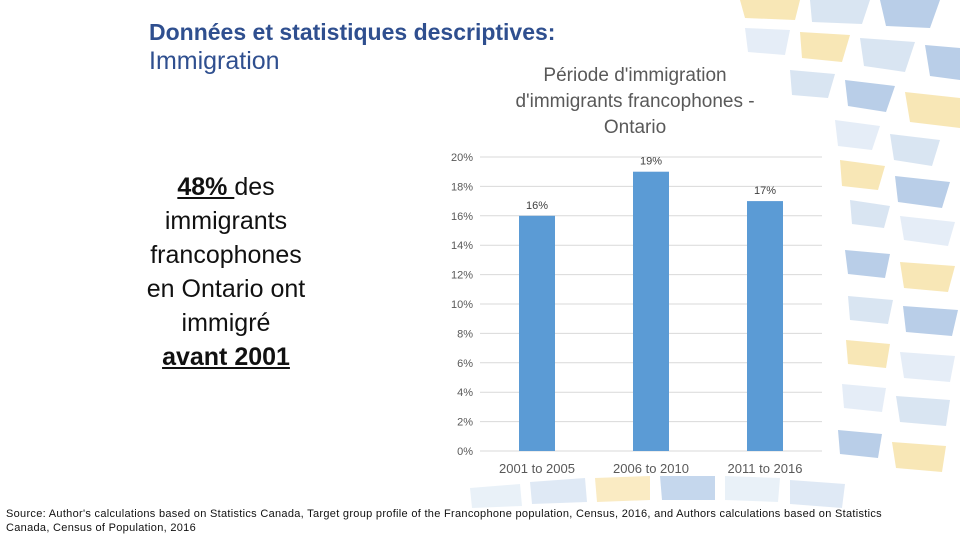 The image size is (960, 540). What do you see at coordinates (465, 452) in the screenshot?
I see `y-tick-label: 0%` at bounding box center [465, 452].